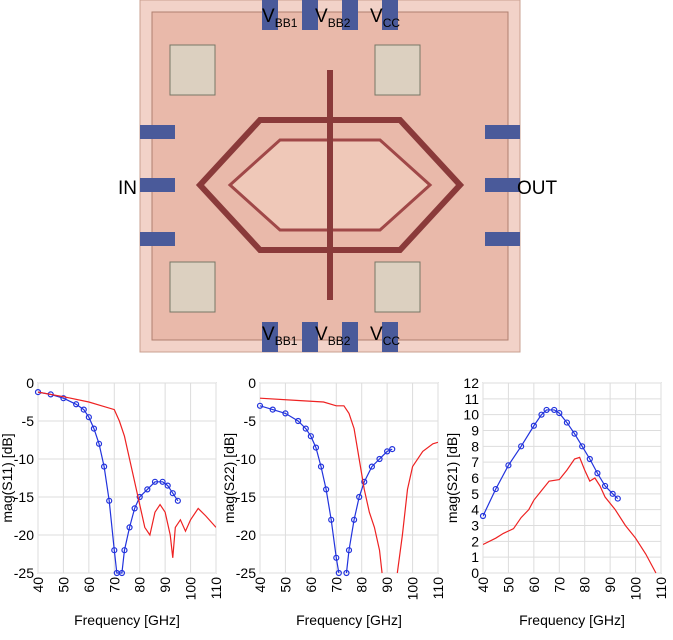 This screenshot has width=673, height=640. I want to click on plot-area, so click(127, 478).